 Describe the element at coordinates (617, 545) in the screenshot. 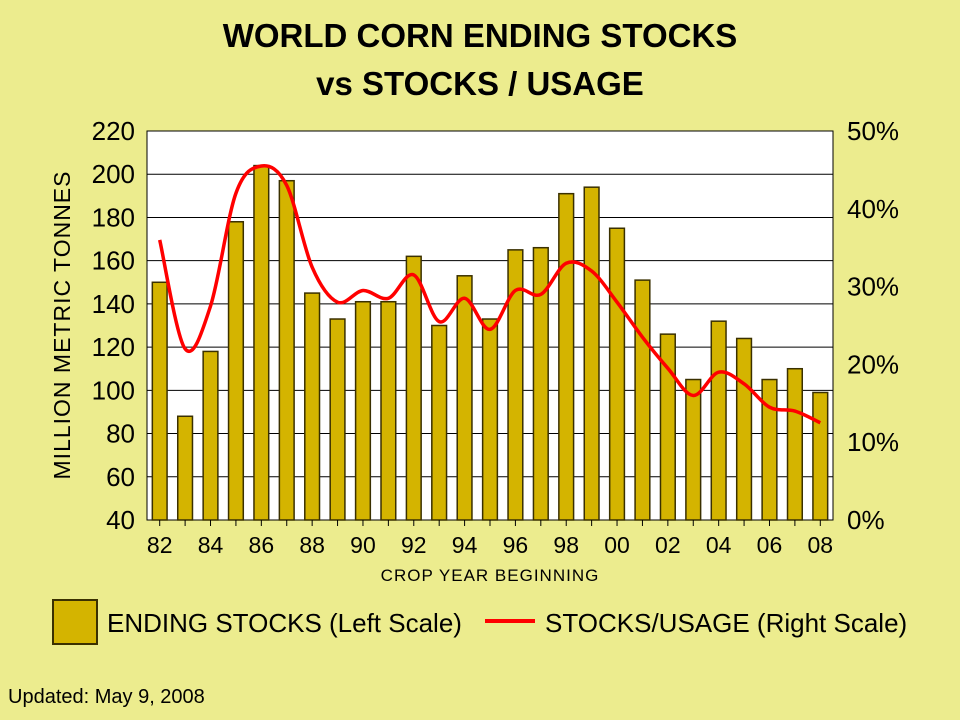

I see `x-tick-00: 00` at that location.